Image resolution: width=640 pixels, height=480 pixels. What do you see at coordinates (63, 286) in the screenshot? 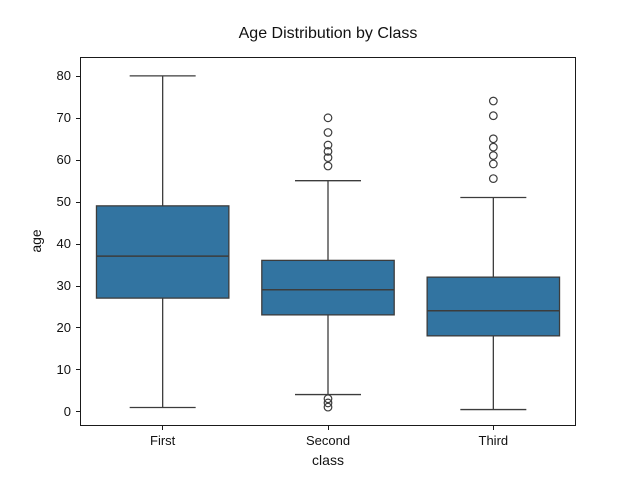
I see `y-tick-label-30: 30` at bounding box center [63, 286].